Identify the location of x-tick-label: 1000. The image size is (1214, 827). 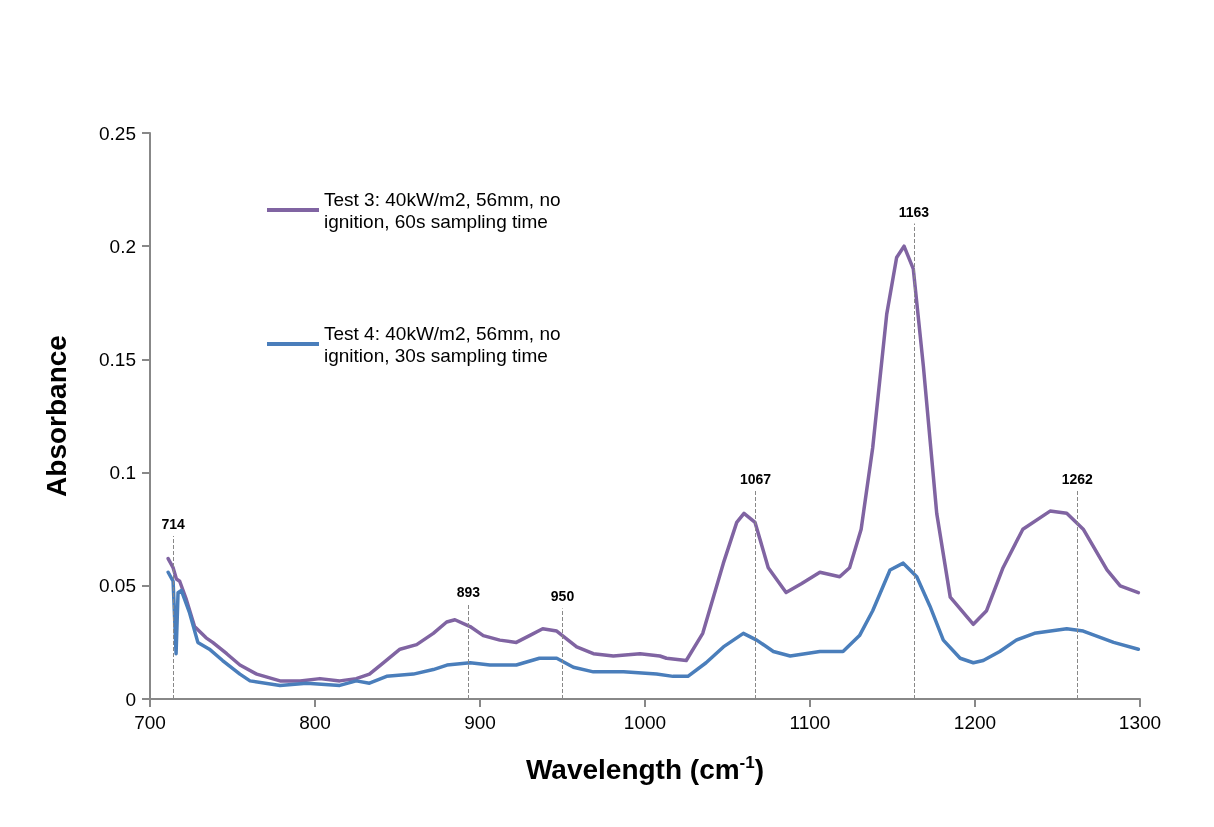
(645, 722).